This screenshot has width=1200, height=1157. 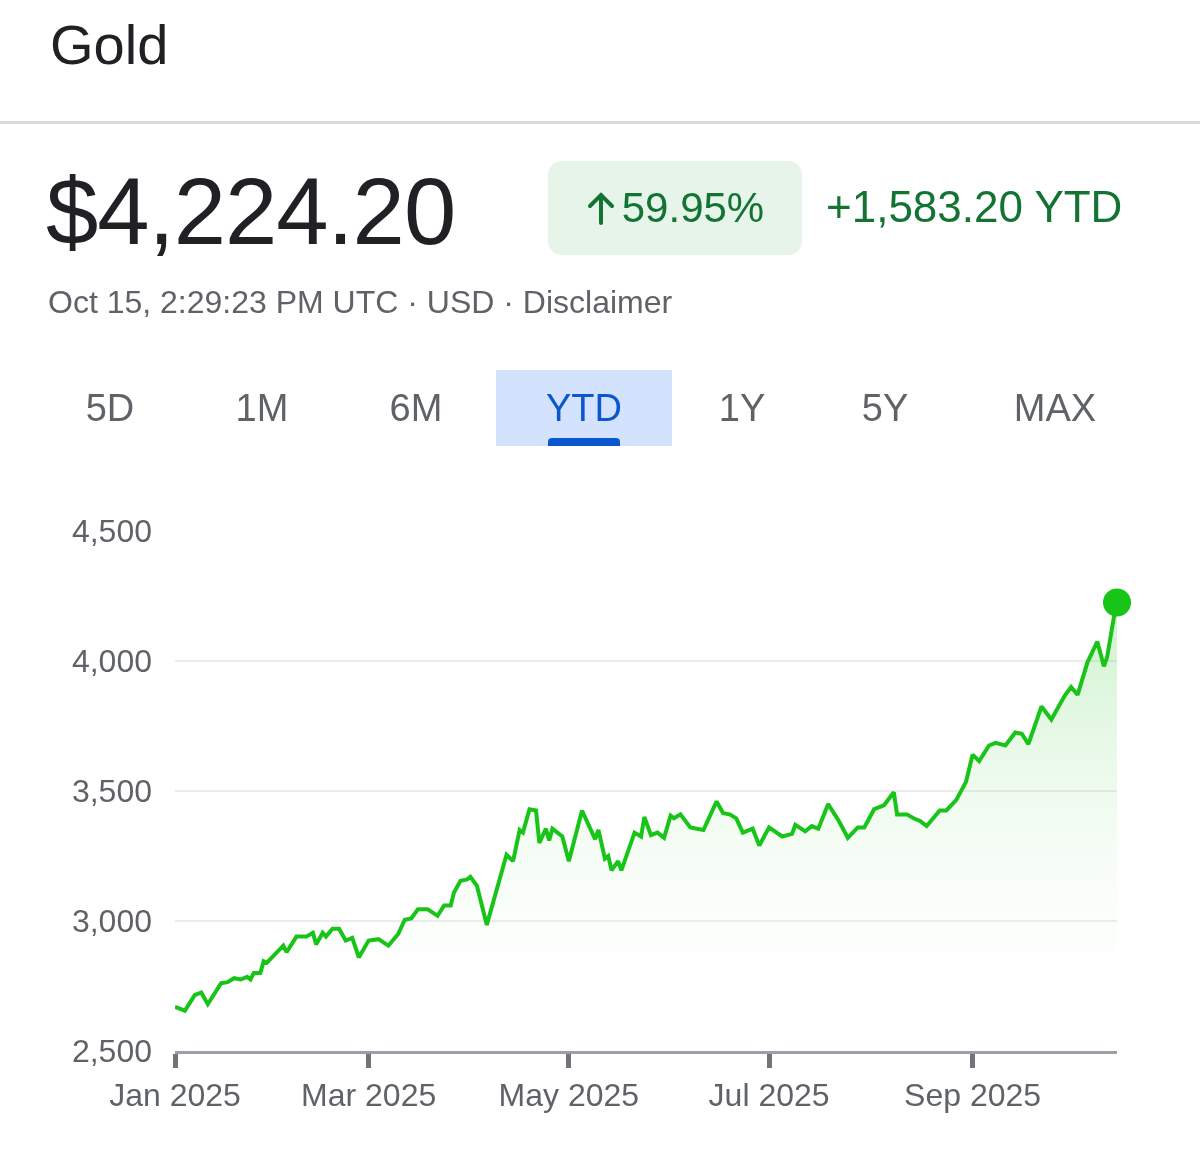 What do you see at coordinates (885, 408) in the screenshot?
I see `text: 5Y` at bounding box center [885, 408].